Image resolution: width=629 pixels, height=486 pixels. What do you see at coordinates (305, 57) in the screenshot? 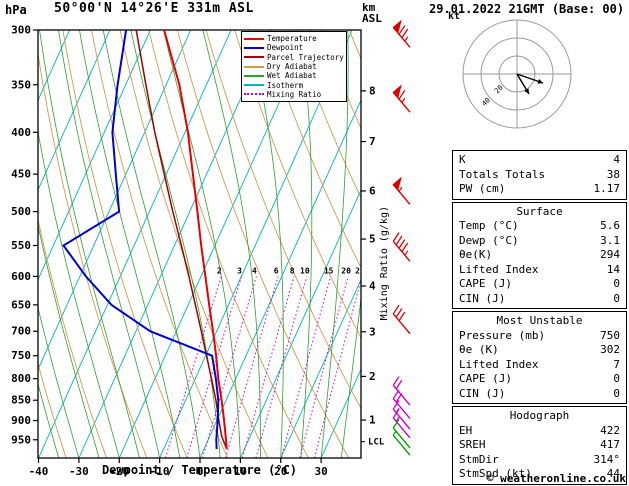
I see `legend-item-label: Parcel Trajectory` at bounding box center [305, 57].